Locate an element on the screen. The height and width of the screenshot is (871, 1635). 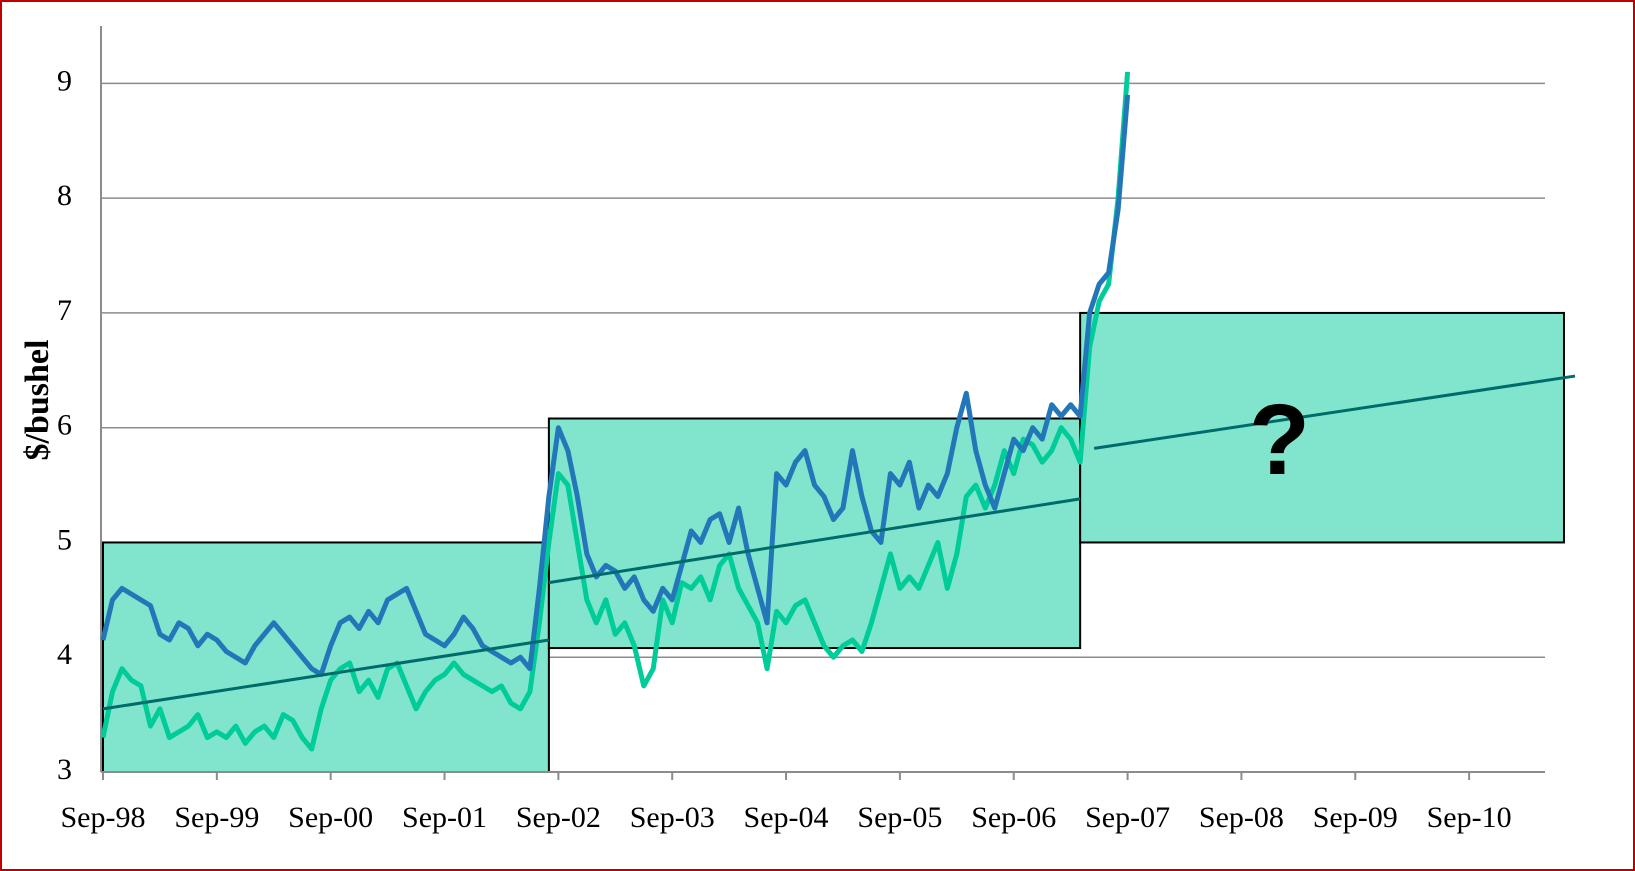
x-tick-label: Sep-03 is located at coordinates (672, 817).